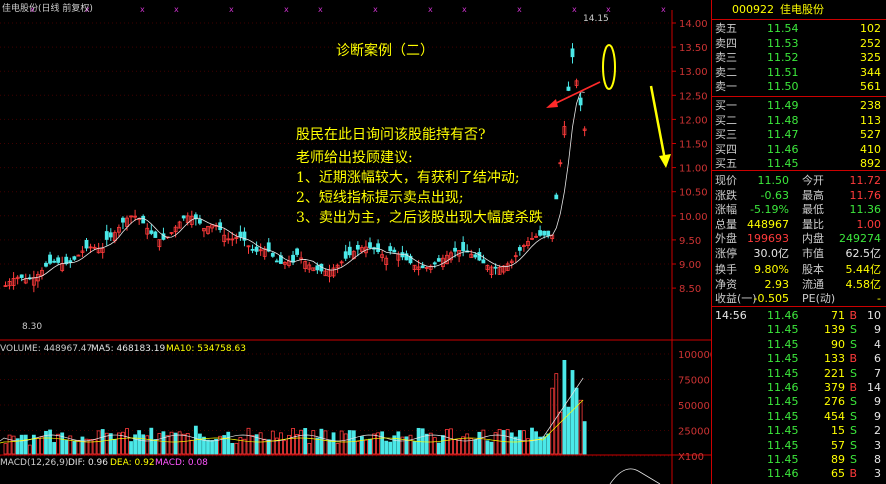 The height and width of the screenshot is (484, 886). What do you see at coordinates (819, 298) in the screenshot?
I see `stat-label: PE(动)` at bounding box center [819, 298].